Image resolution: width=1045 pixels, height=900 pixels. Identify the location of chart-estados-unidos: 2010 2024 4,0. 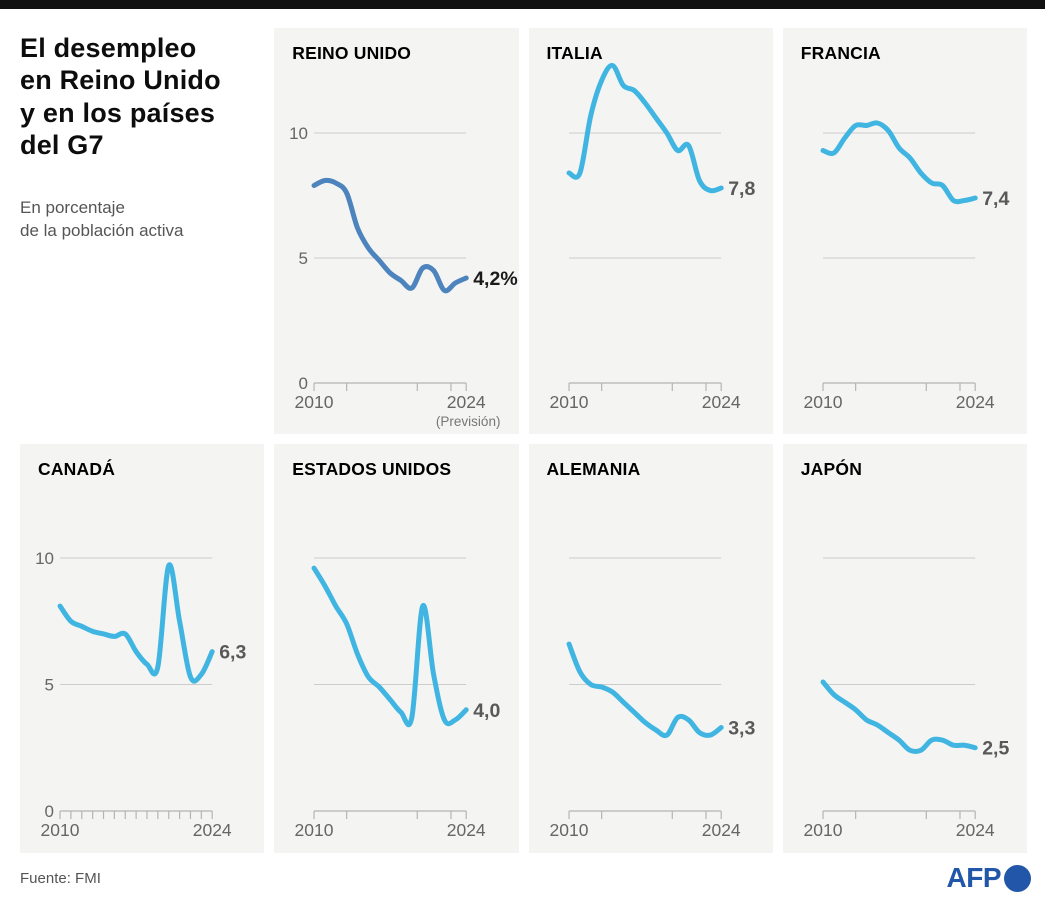
(398, 698).